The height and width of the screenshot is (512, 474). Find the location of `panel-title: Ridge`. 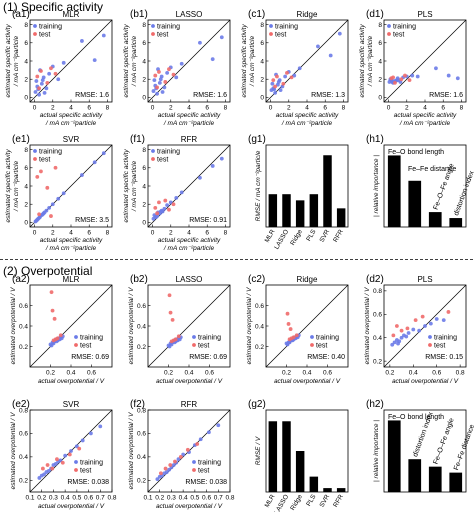

panel-title: Ridge is located at coordinates (307, 279).